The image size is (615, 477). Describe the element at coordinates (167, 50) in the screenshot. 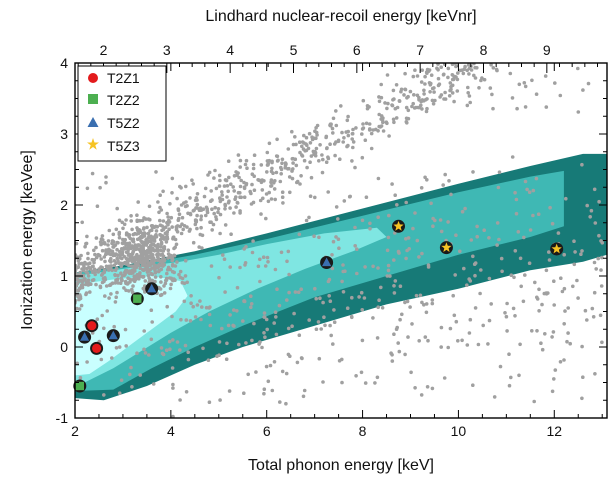

I see `x2-tick-label: 3` at that location.